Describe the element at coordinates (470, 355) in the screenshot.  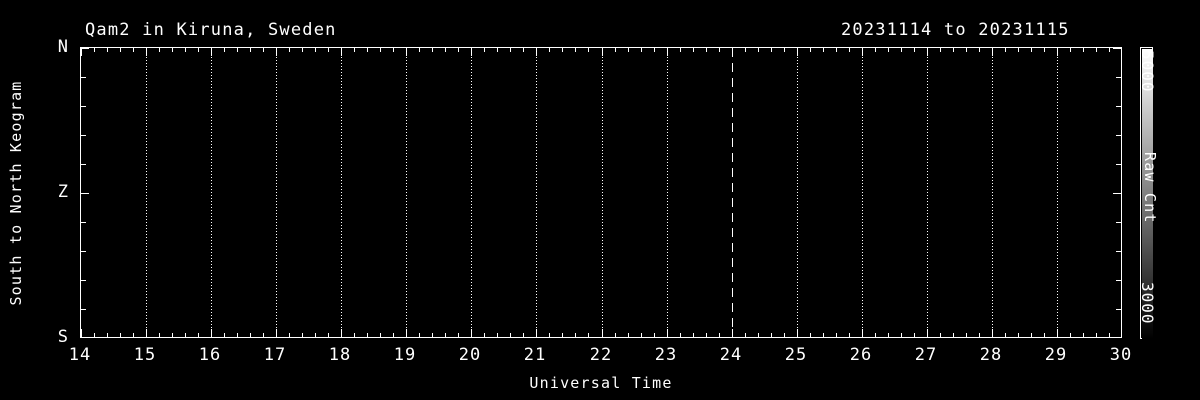
I see `x-tick-label: 20` at that location.